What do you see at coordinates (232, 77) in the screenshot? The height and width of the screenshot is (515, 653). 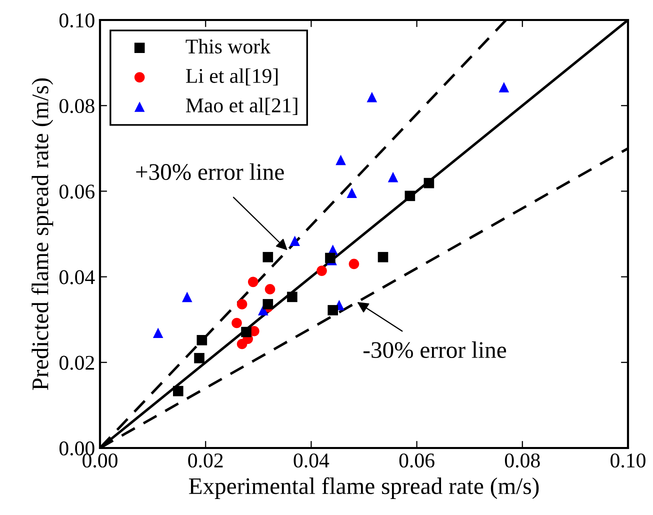 I see `legend-label: Li et al[19]` at bounding box center [232, 77].